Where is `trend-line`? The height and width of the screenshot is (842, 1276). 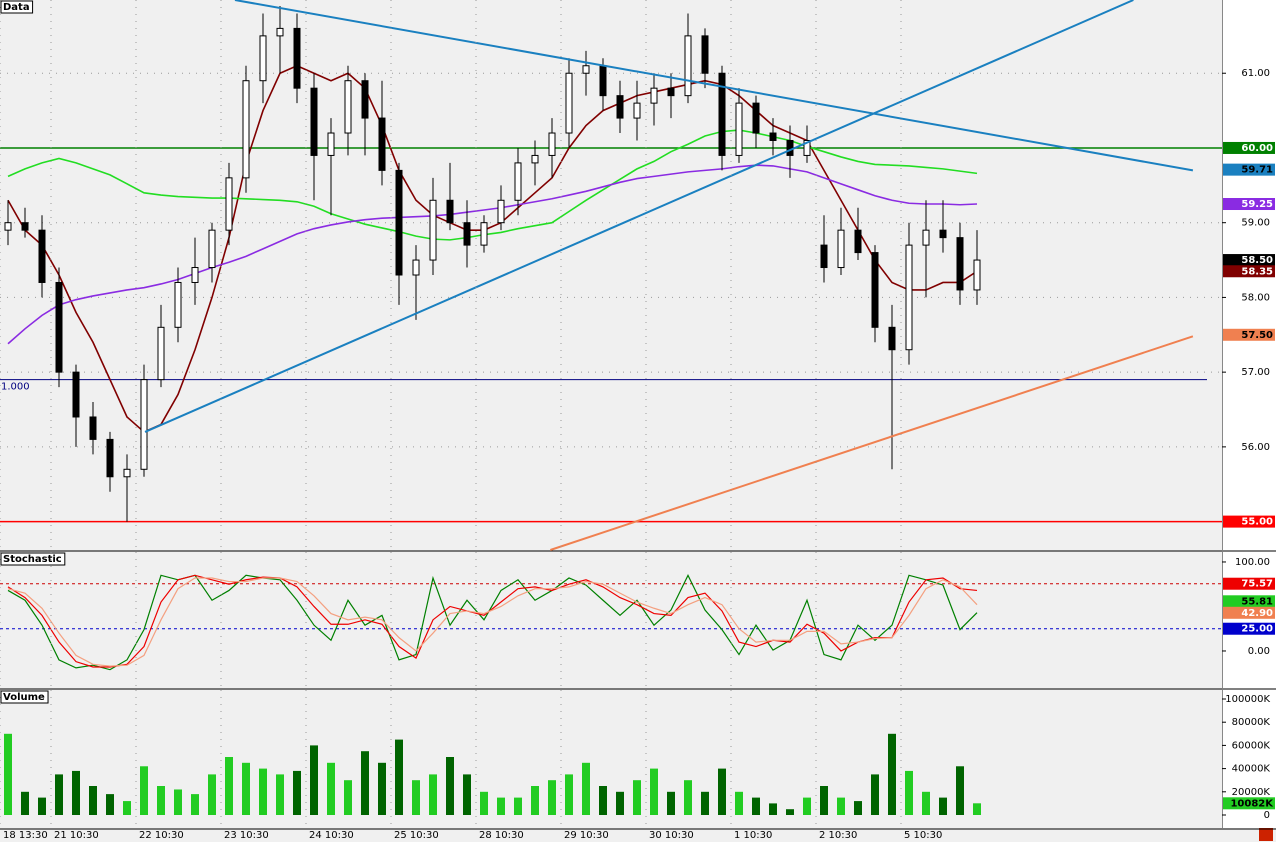
trend-line is located at coordinates (871, 443).